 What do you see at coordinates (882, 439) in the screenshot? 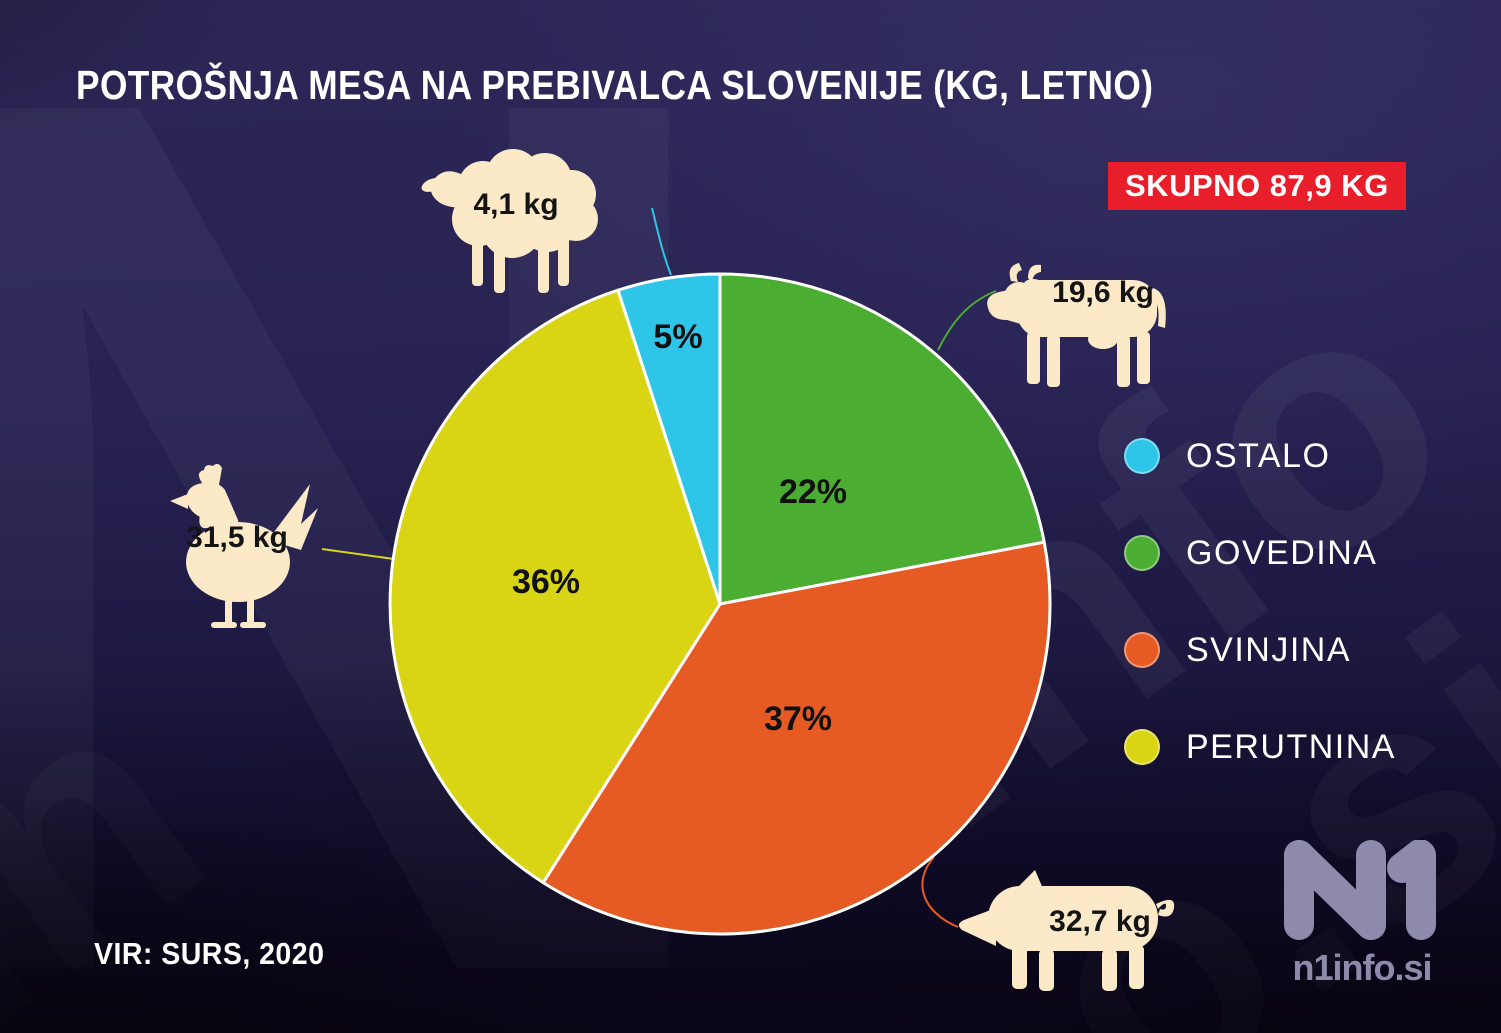
I see `pie-slice-govedina` at bounding box center [882, 439].